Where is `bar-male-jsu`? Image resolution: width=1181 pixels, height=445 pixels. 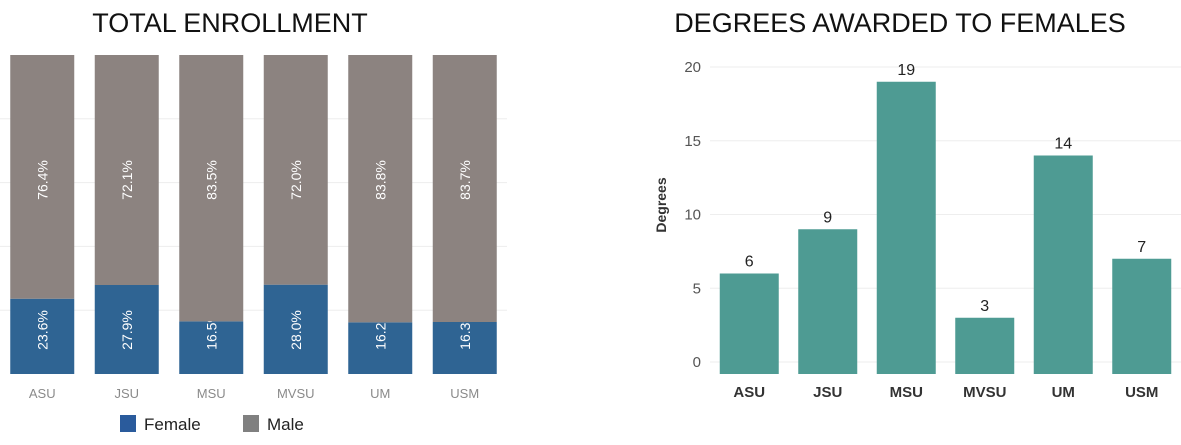
bar-male-jsu is located at coordinates (126, 170).